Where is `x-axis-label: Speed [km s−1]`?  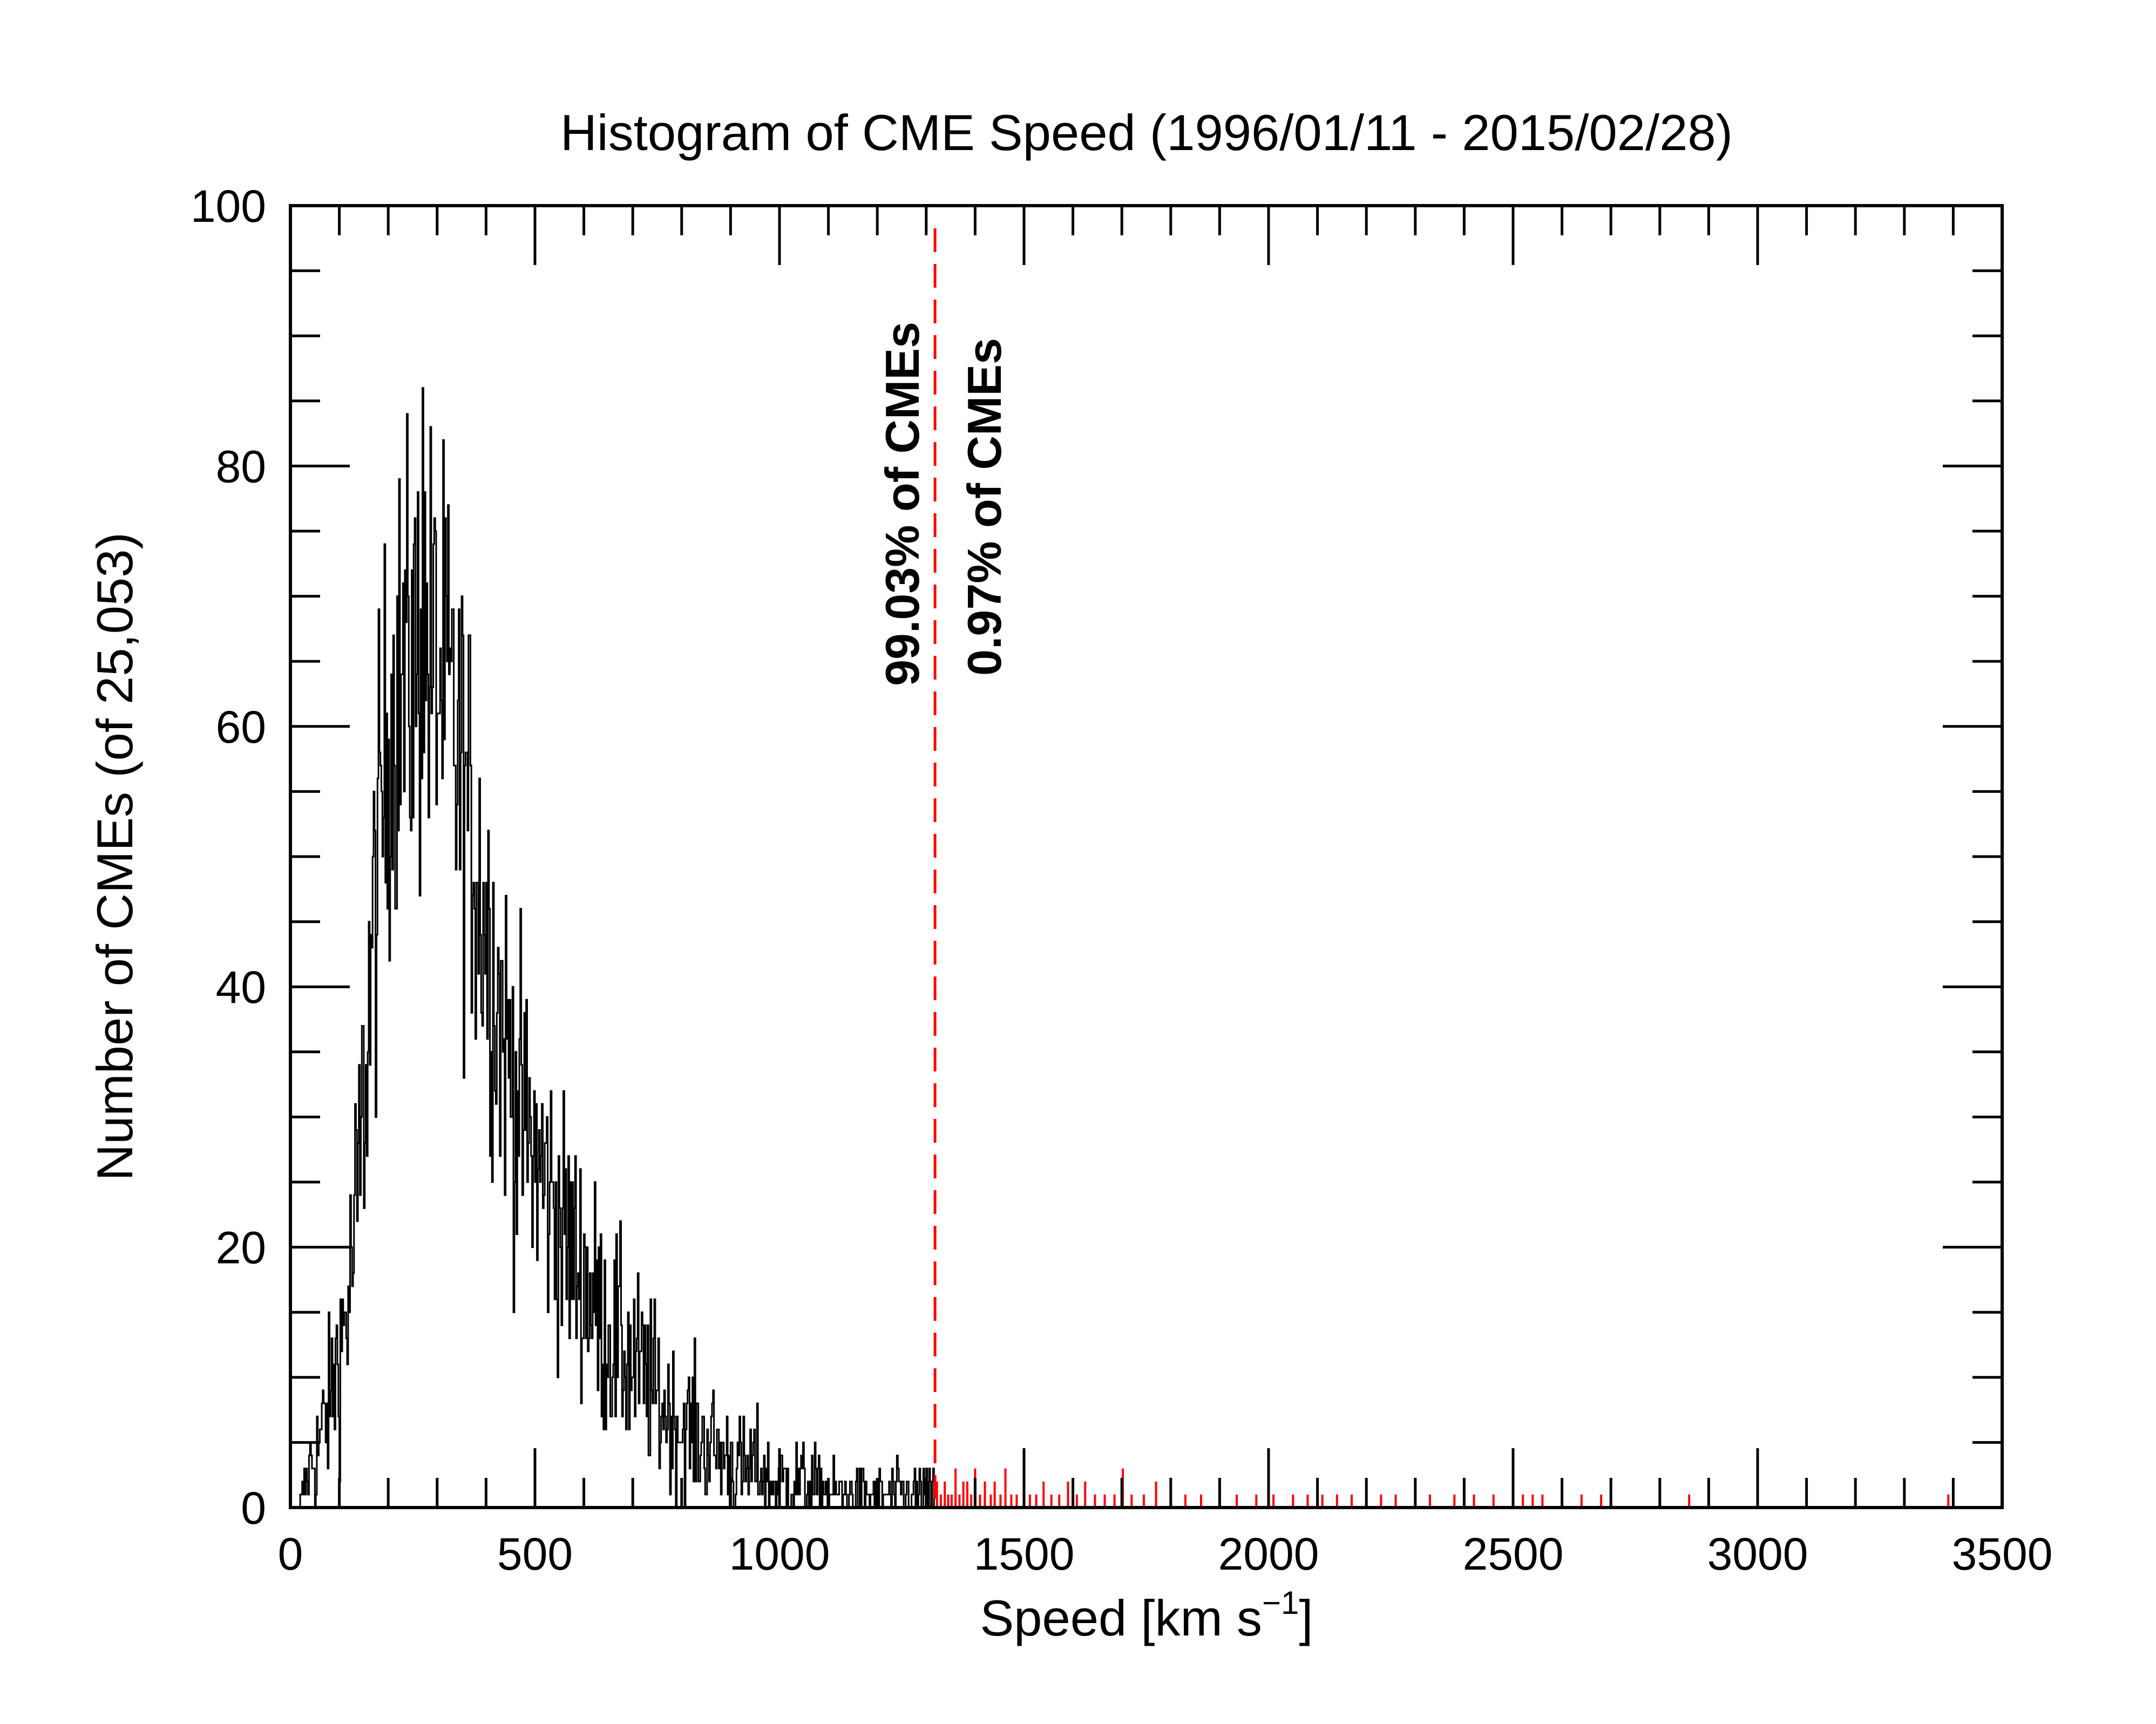
x-axis-label: Speed [km s−1] is located at coordinates (1146, 1615).